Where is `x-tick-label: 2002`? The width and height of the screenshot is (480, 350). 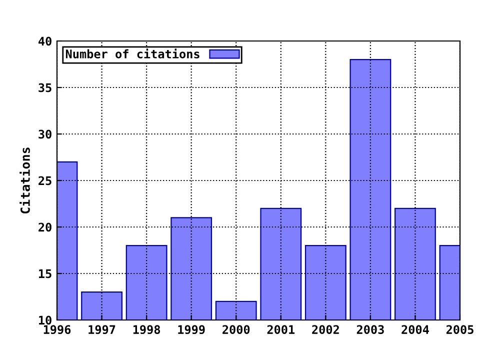
x-tick-label: 2002 is located at coordinates (325, 329).